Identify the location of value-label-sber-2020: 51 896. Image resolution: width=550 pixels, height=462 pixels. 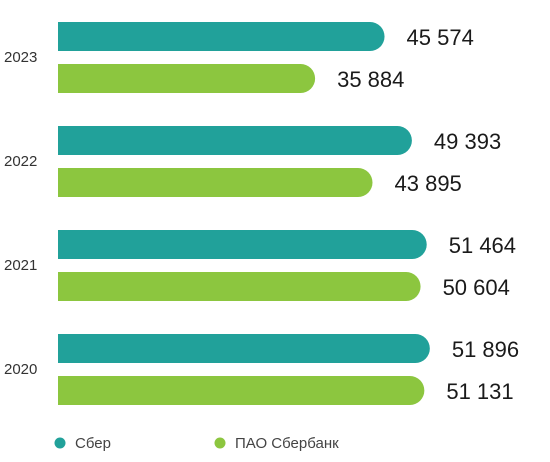
(485, 349).